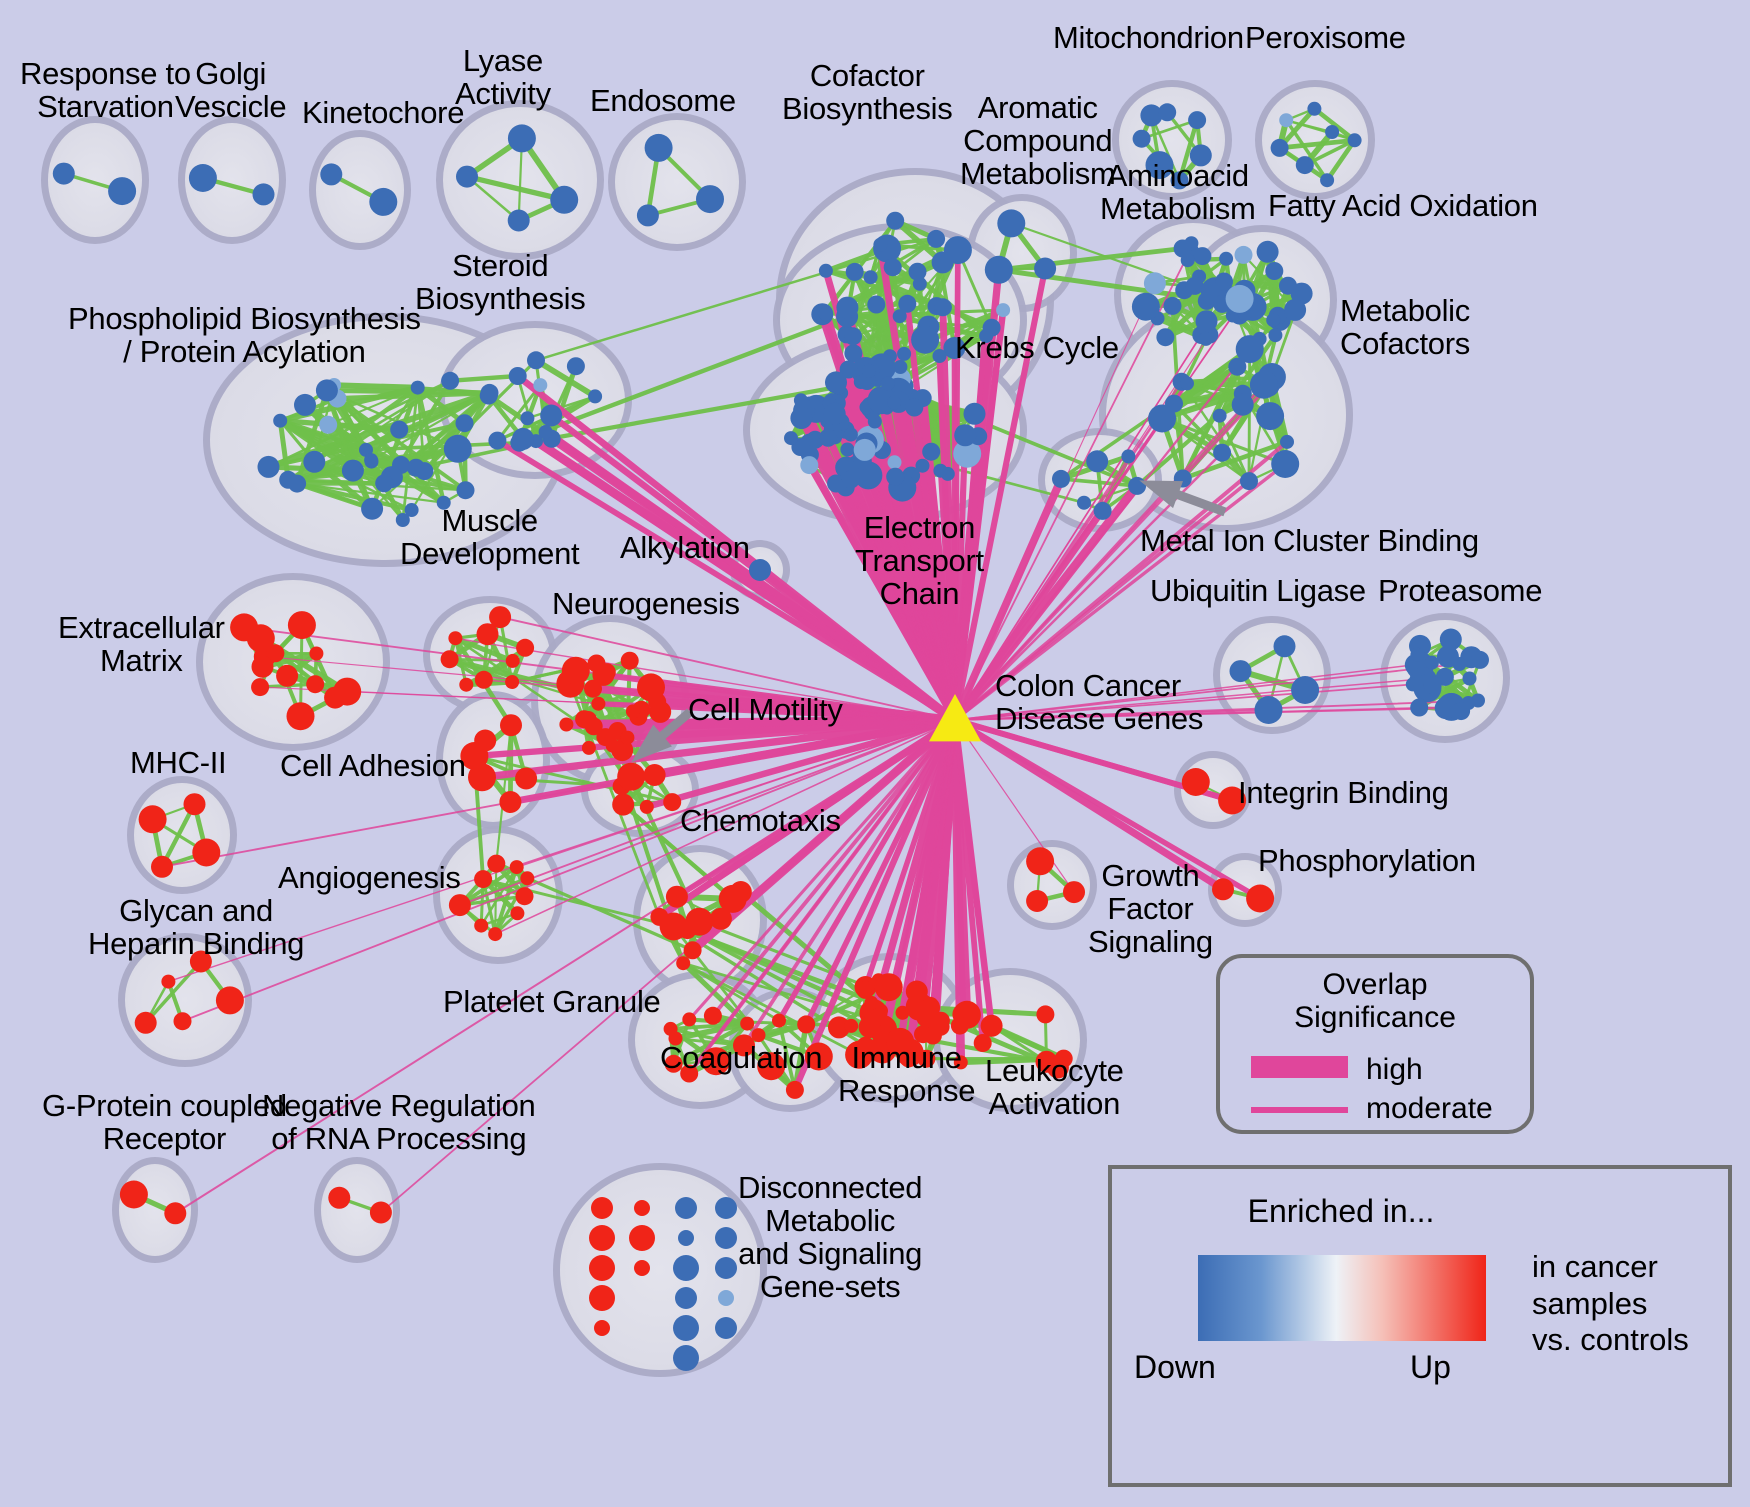 This screenshot has width=1750, height=1507. Describe the element at coordinates (95, 180) in the screenshot. I see `cluster-shell` at that location.